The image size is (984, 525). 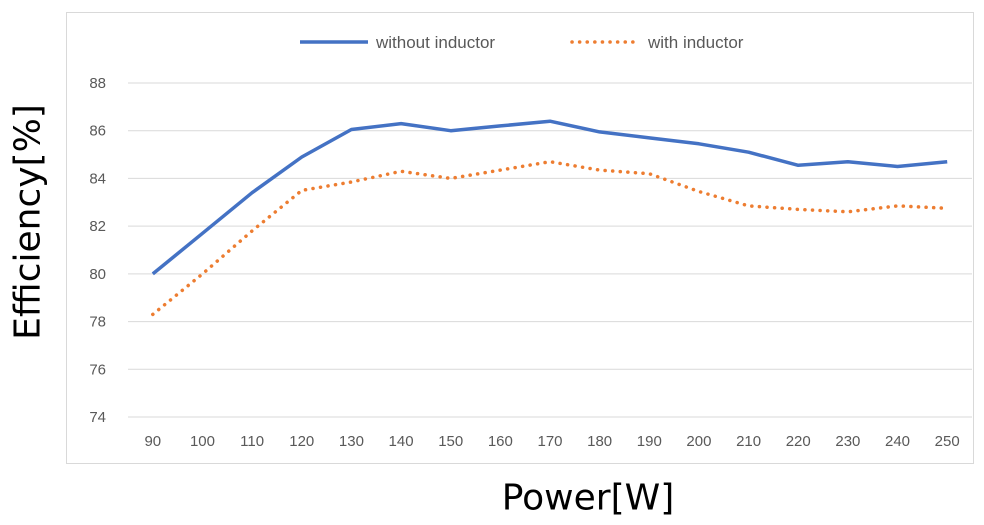 What do you see at coordinates (847, 441) in the screenshot?
I see `x-tick-label: 230` at bounding box center [847, 441].